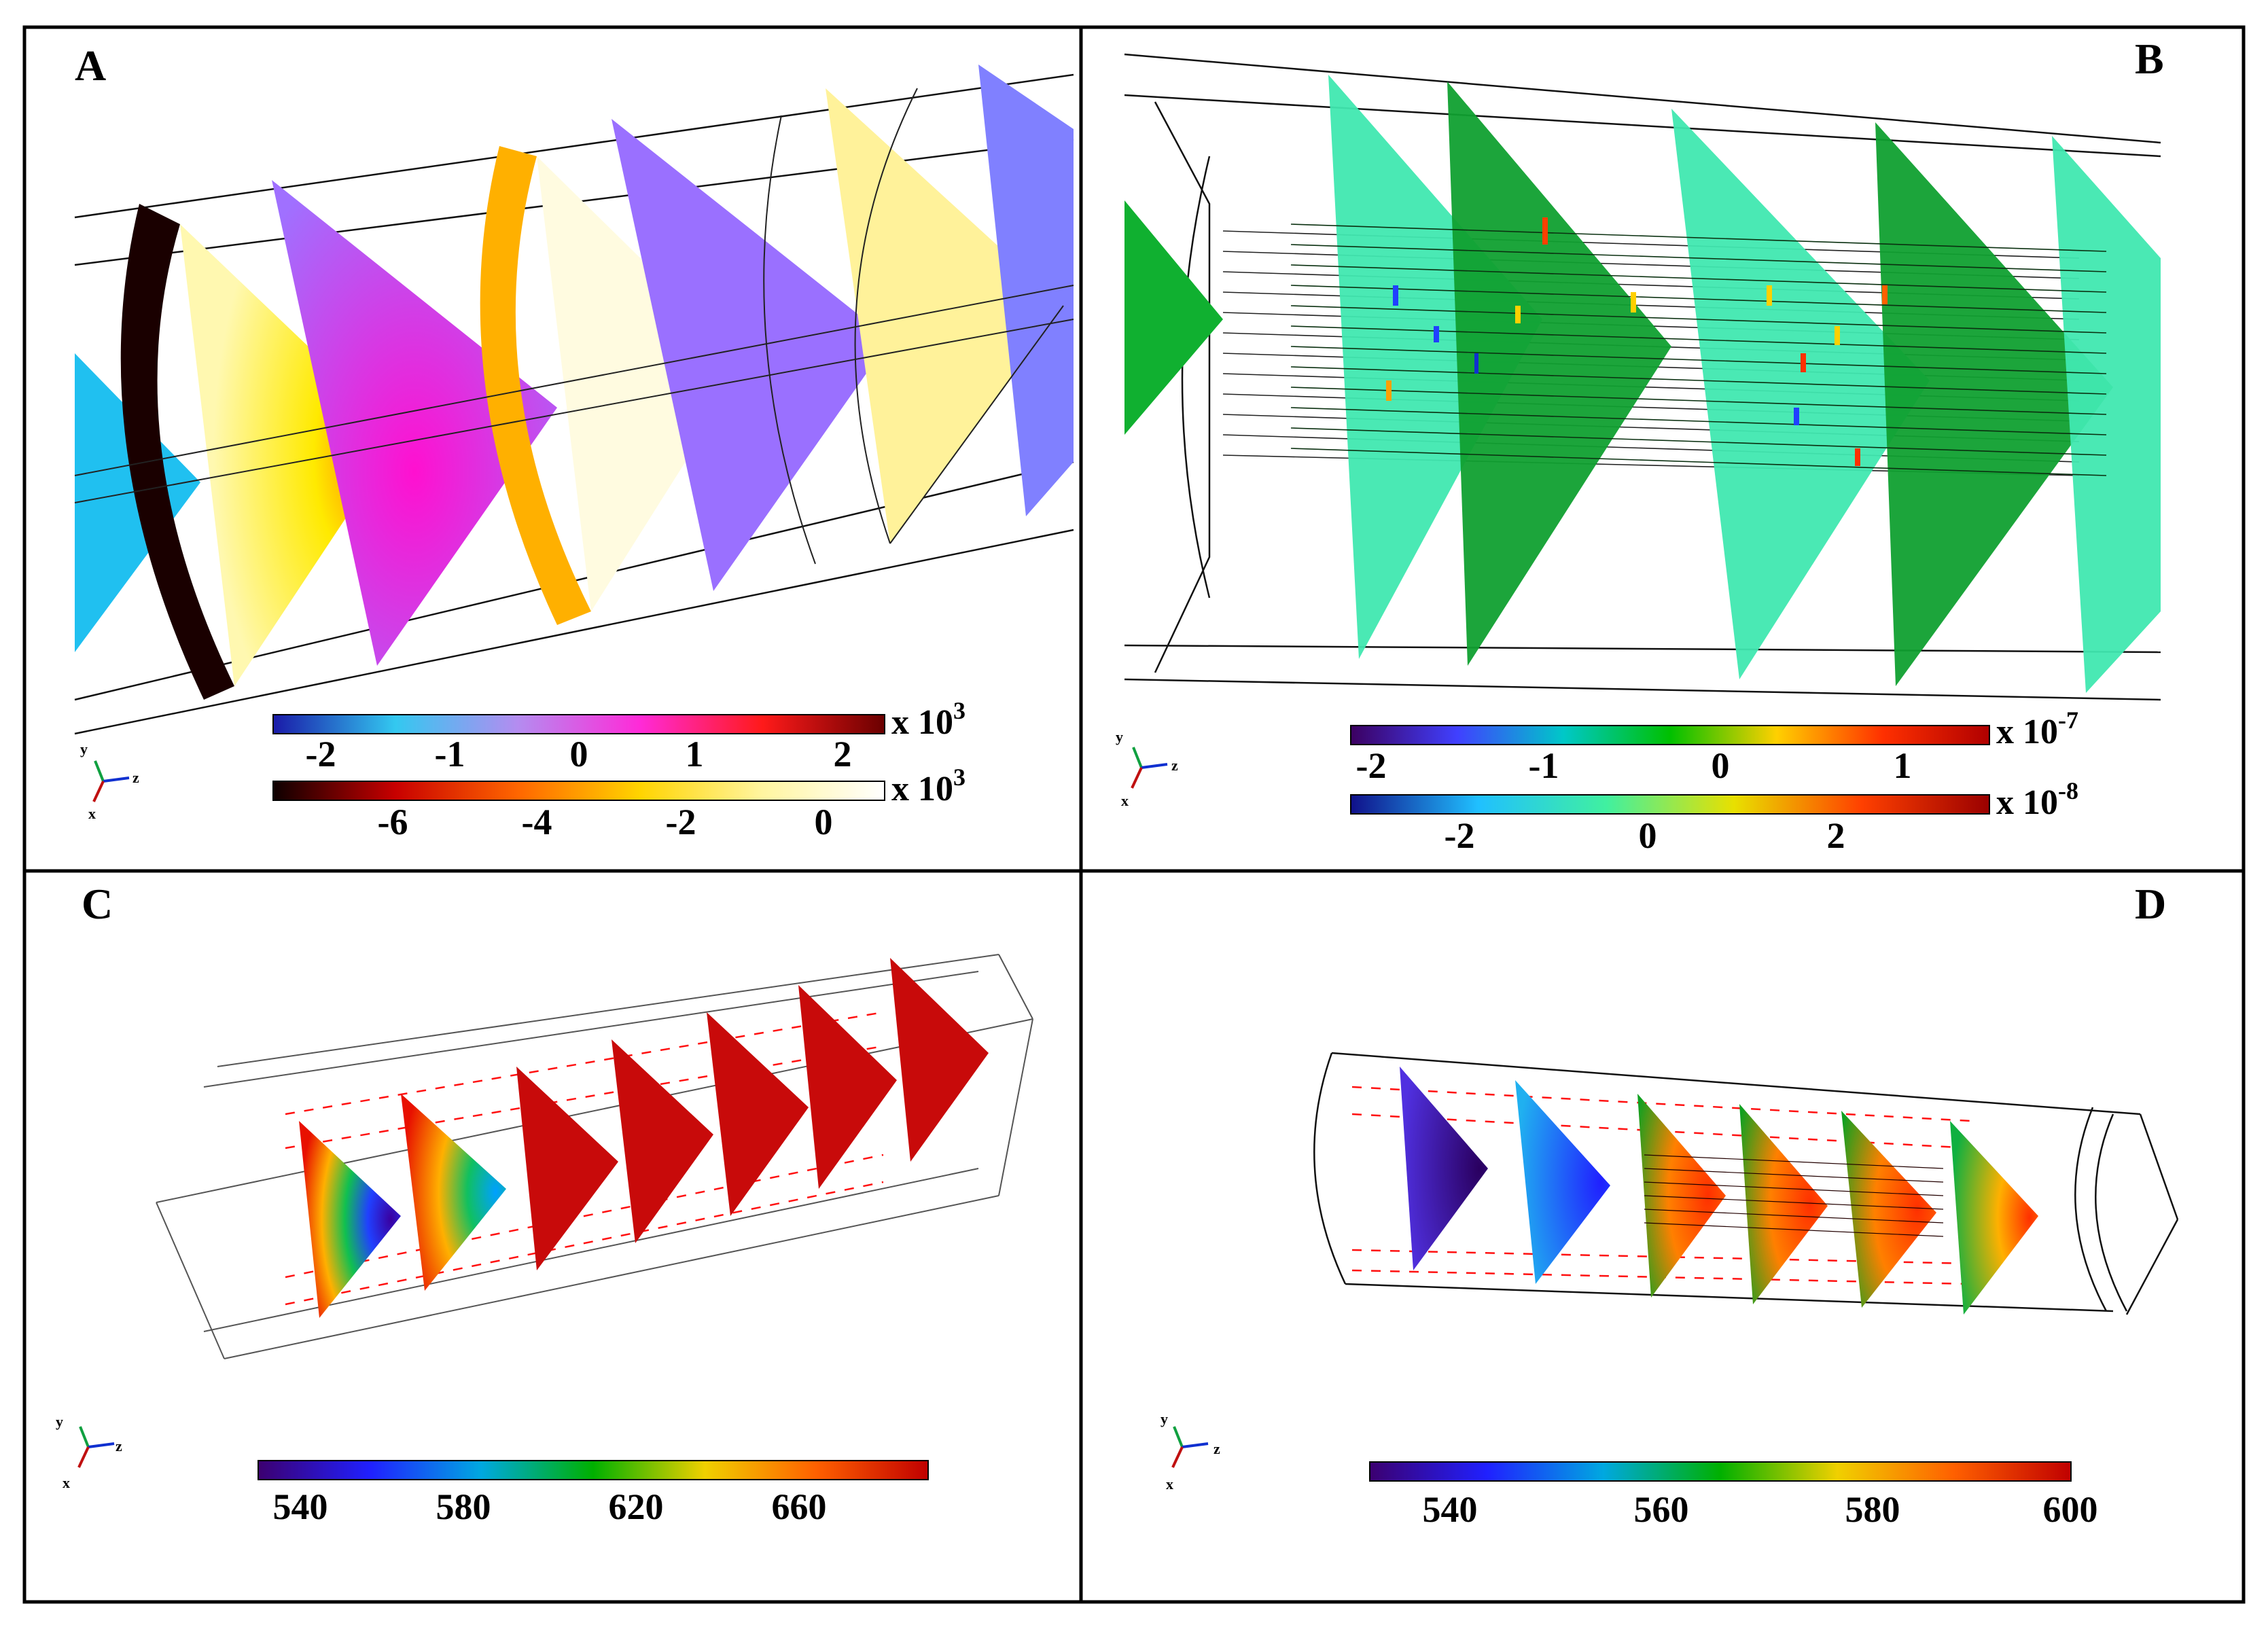  What do you see at coordinates (1119, 736) in the screenshot?
I see `panel-b-axis-y: y` at bounding box center [1119, 736].